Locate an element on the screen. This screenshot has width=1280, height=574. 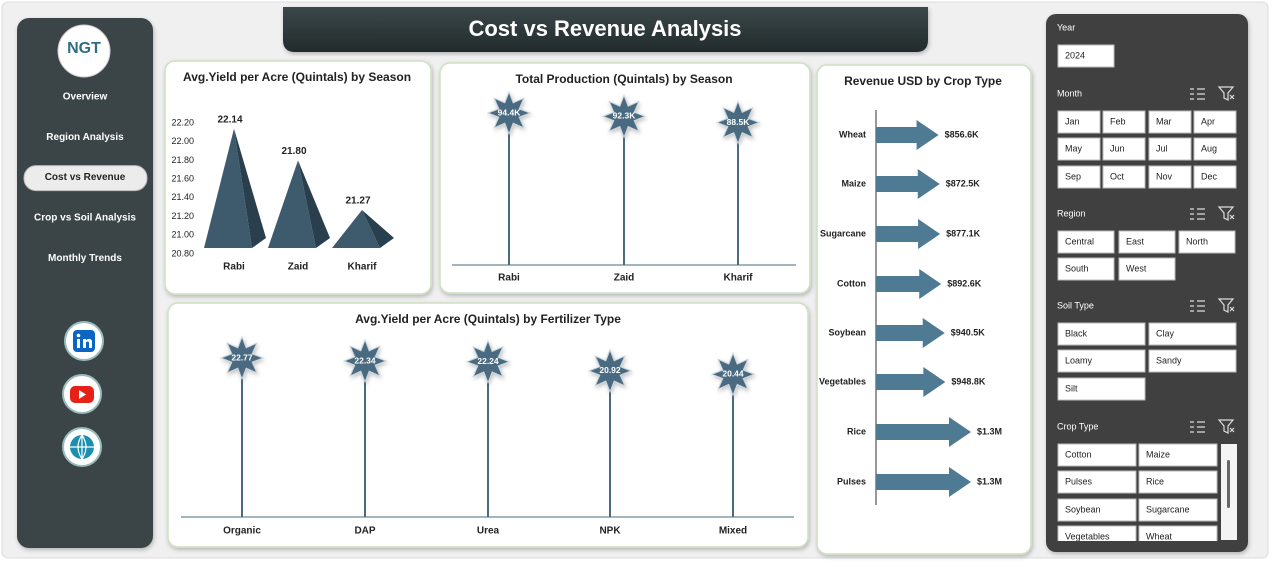
slicer-item: 2024 is located at coordinates (1075, 55).